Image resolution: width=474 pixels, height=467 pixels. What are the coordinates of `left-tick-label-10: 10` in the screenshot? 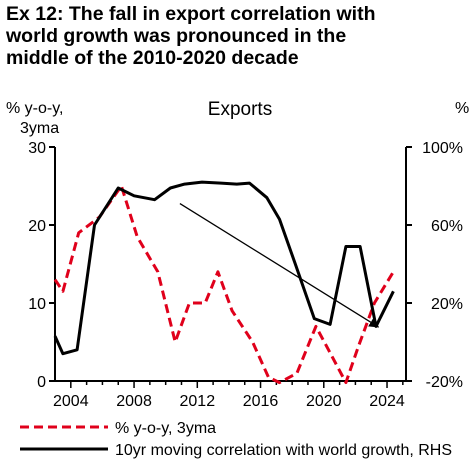 It's located at (37, 304).